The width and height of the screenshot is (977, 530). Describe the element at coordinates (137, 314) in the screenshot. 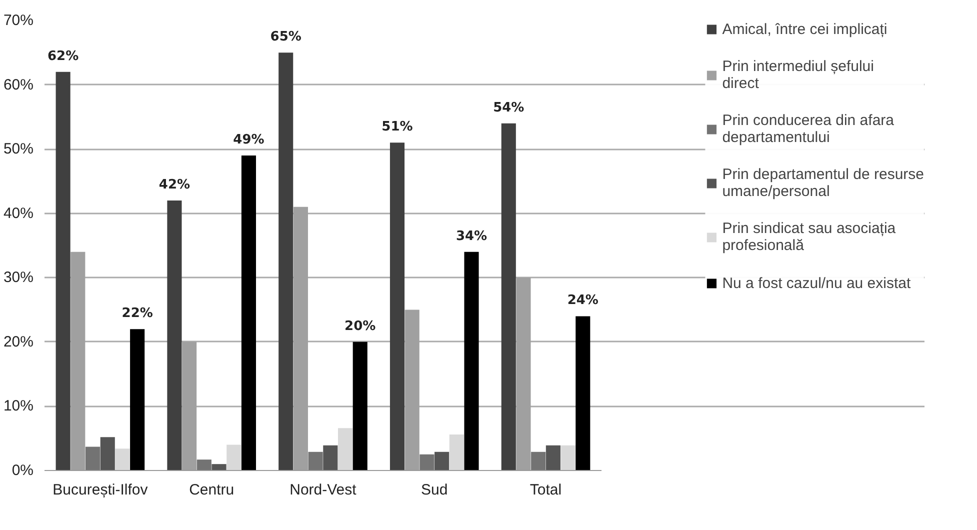

I see `data-label: 22%` at that location.